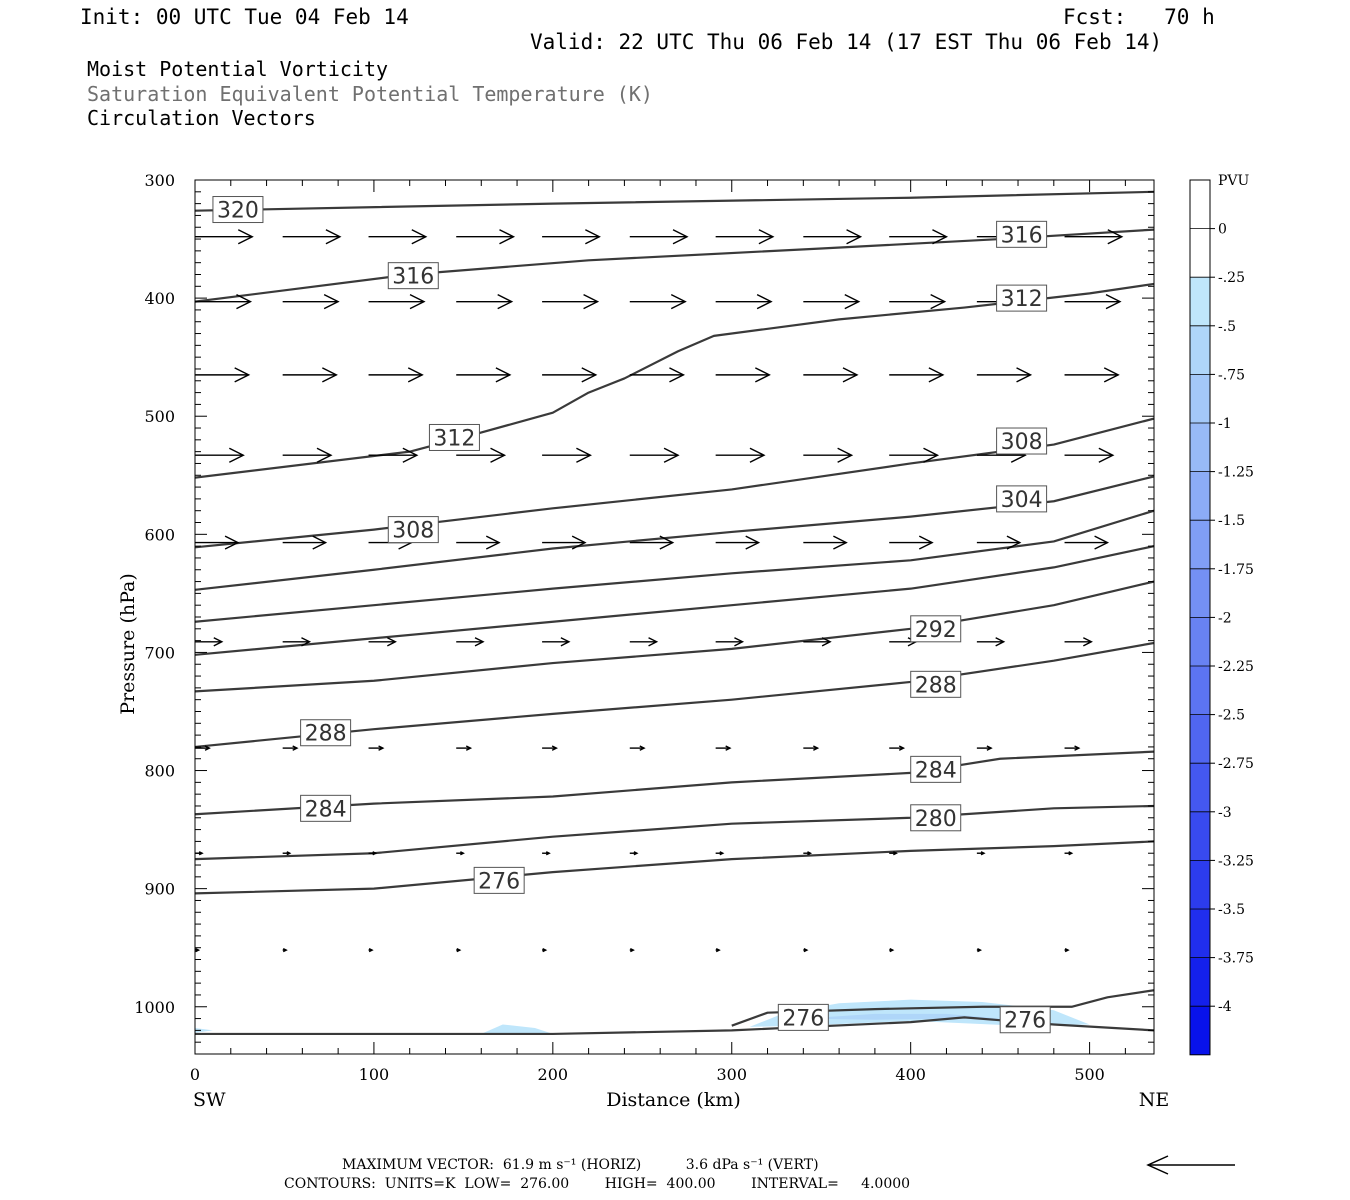 The image size is (1350, 1200). What do you see at coordinates (326, 809) in the screenshot?
I see `contour-label-284-9-0: 284` at bounding box center [326, 809].